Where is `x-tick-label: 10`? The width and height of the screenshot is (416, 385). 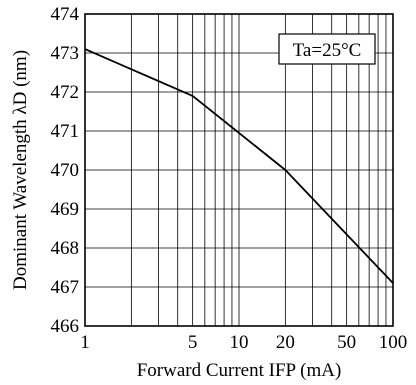
x-tick-label: 10 is located at coordinates (239, 342).